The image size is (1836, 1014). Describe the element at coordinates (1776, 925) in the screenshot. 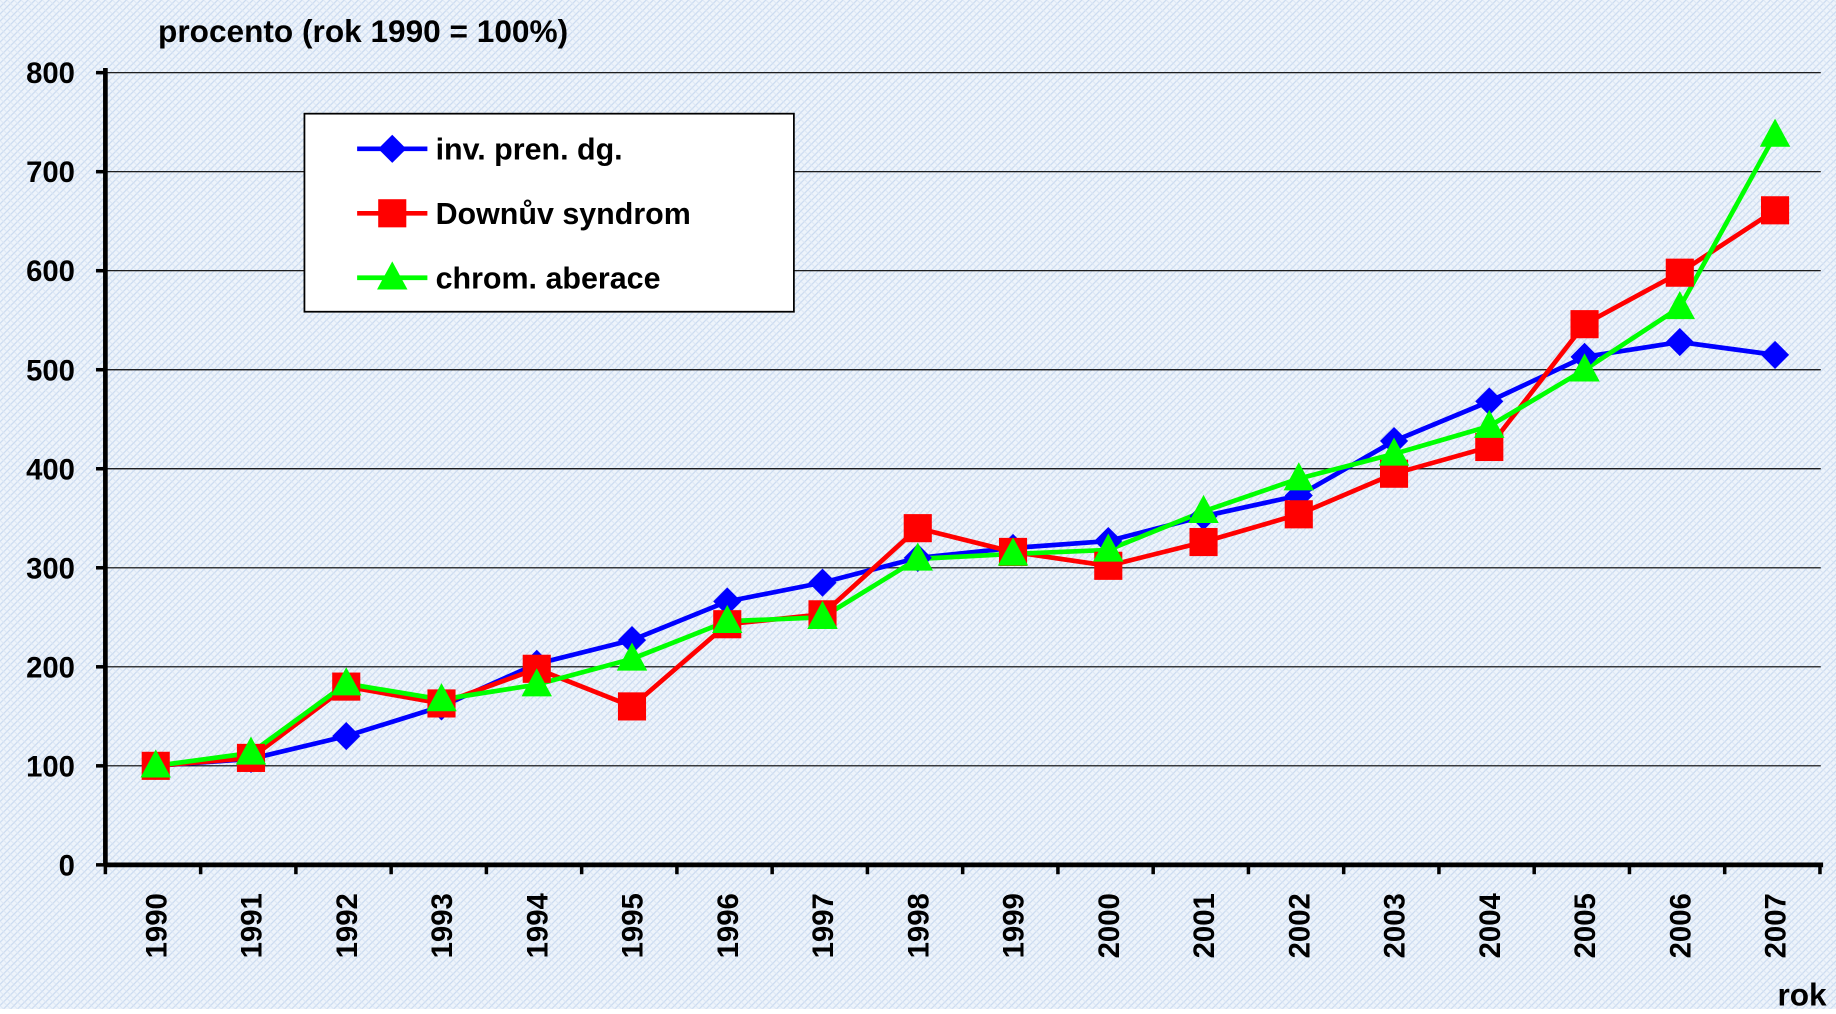

I see `x-tick-label: 2007` at that location.